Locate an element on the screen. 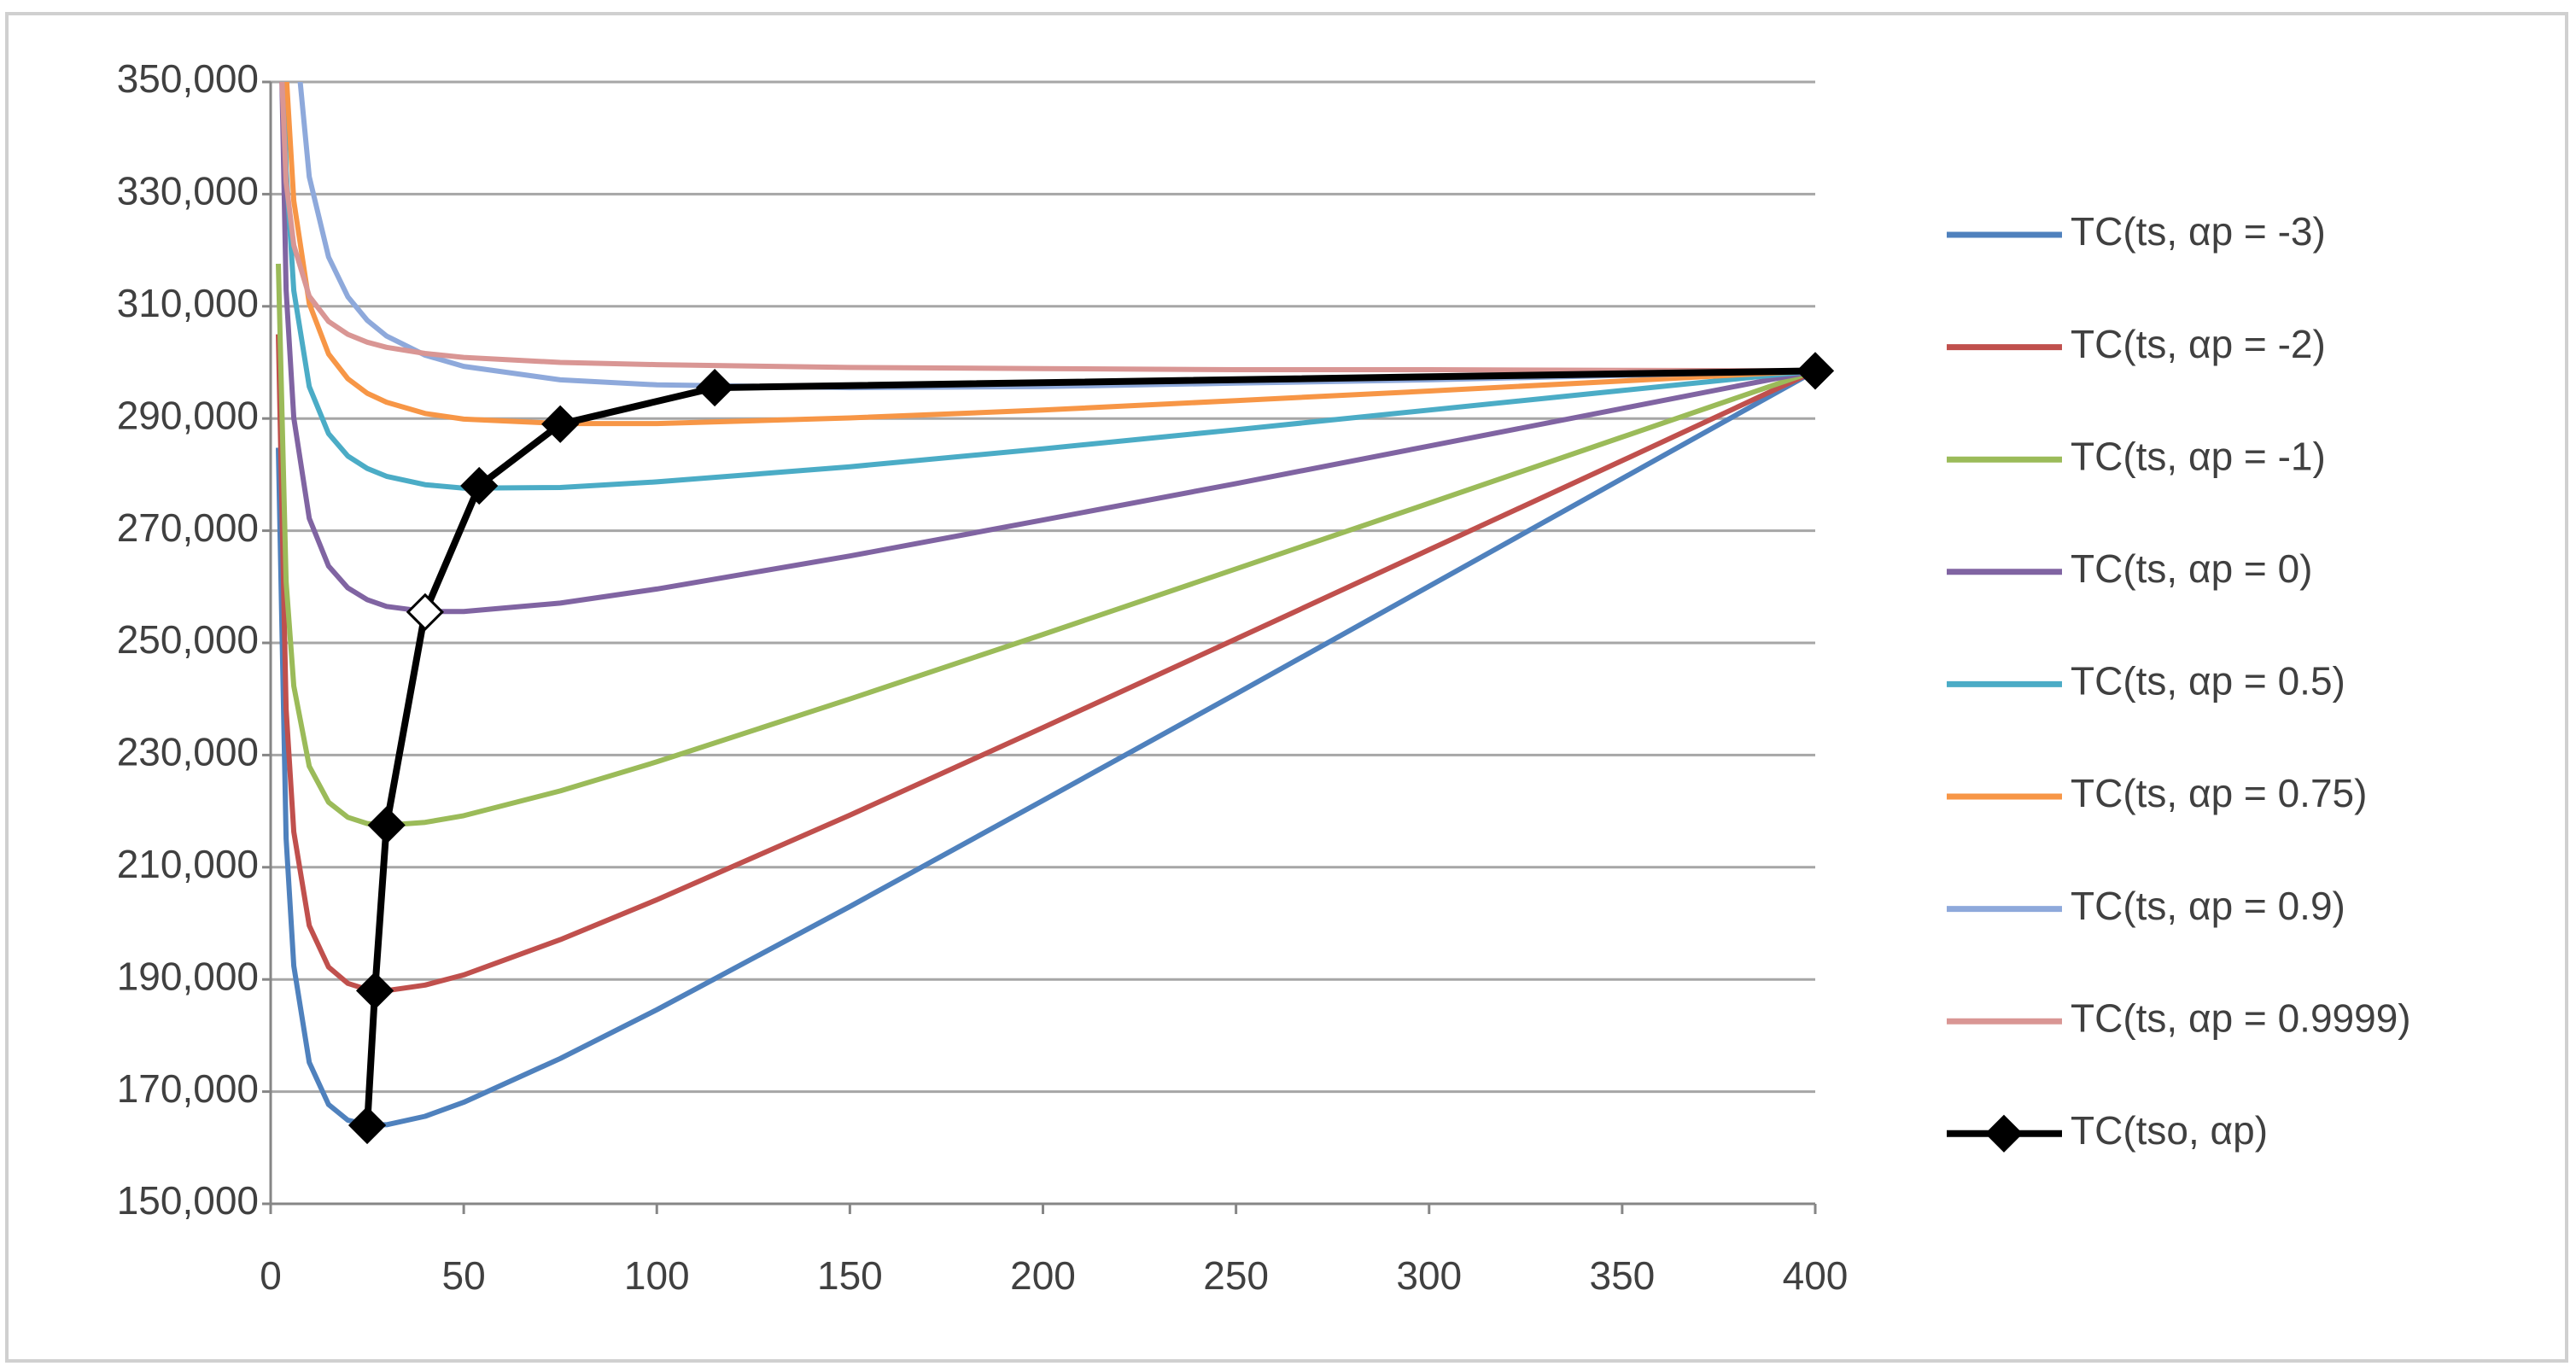 Image resolution: width=2576 pixels, height=1372 pixels. y-tick-label: 150,000 is located at coordinates (188, 1200).